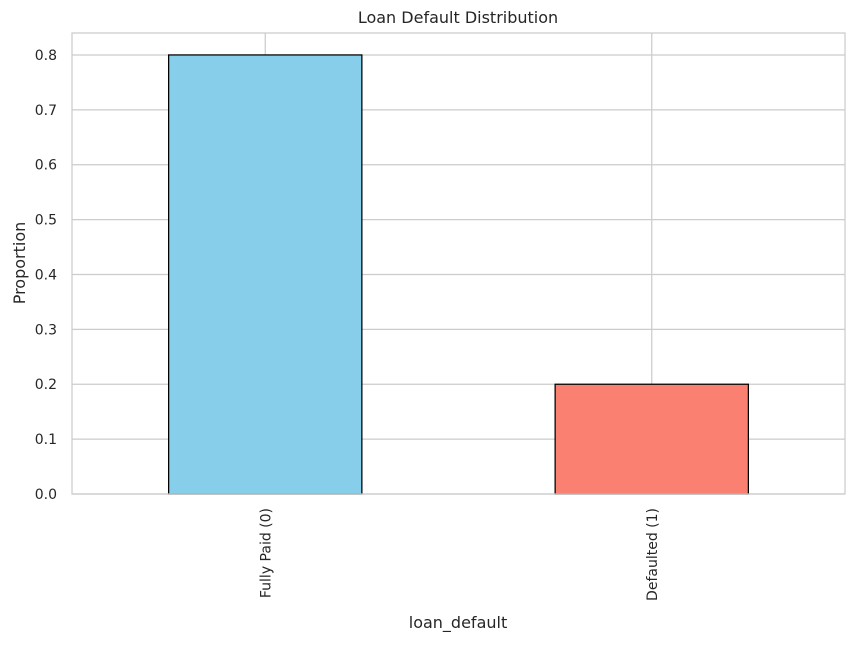 The image size is (855, 646). What do you see at coordinates (46, 111) in the screenshot?
I see `y-tick-label: 0.7` at bounding box center [46, 111].